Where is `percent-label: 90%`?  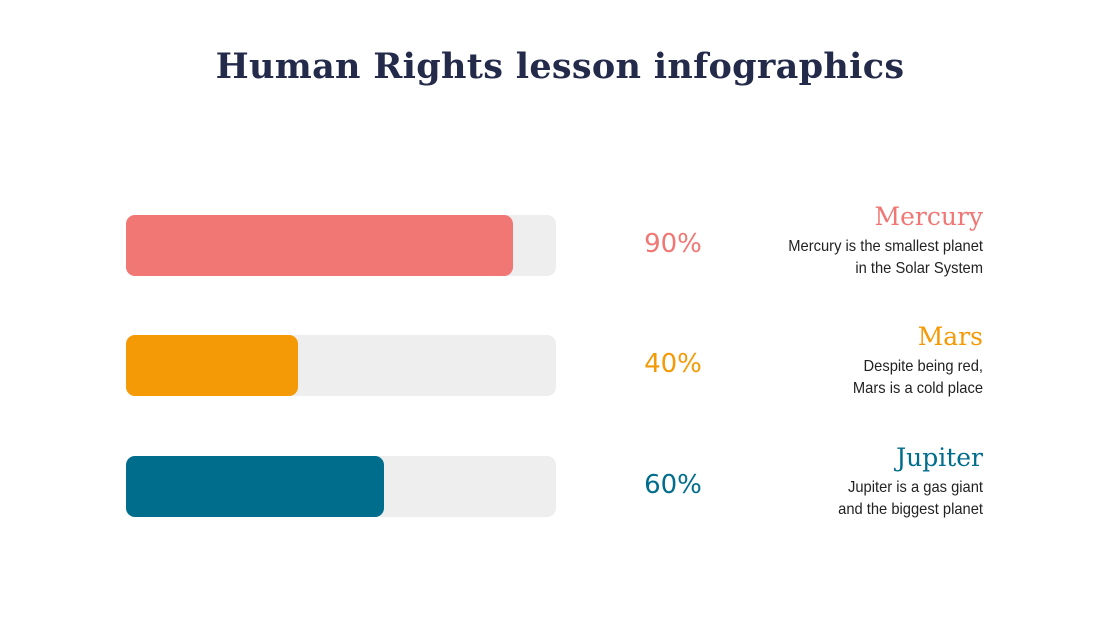 percent-label: 90% is located at coordinates (673, 244).